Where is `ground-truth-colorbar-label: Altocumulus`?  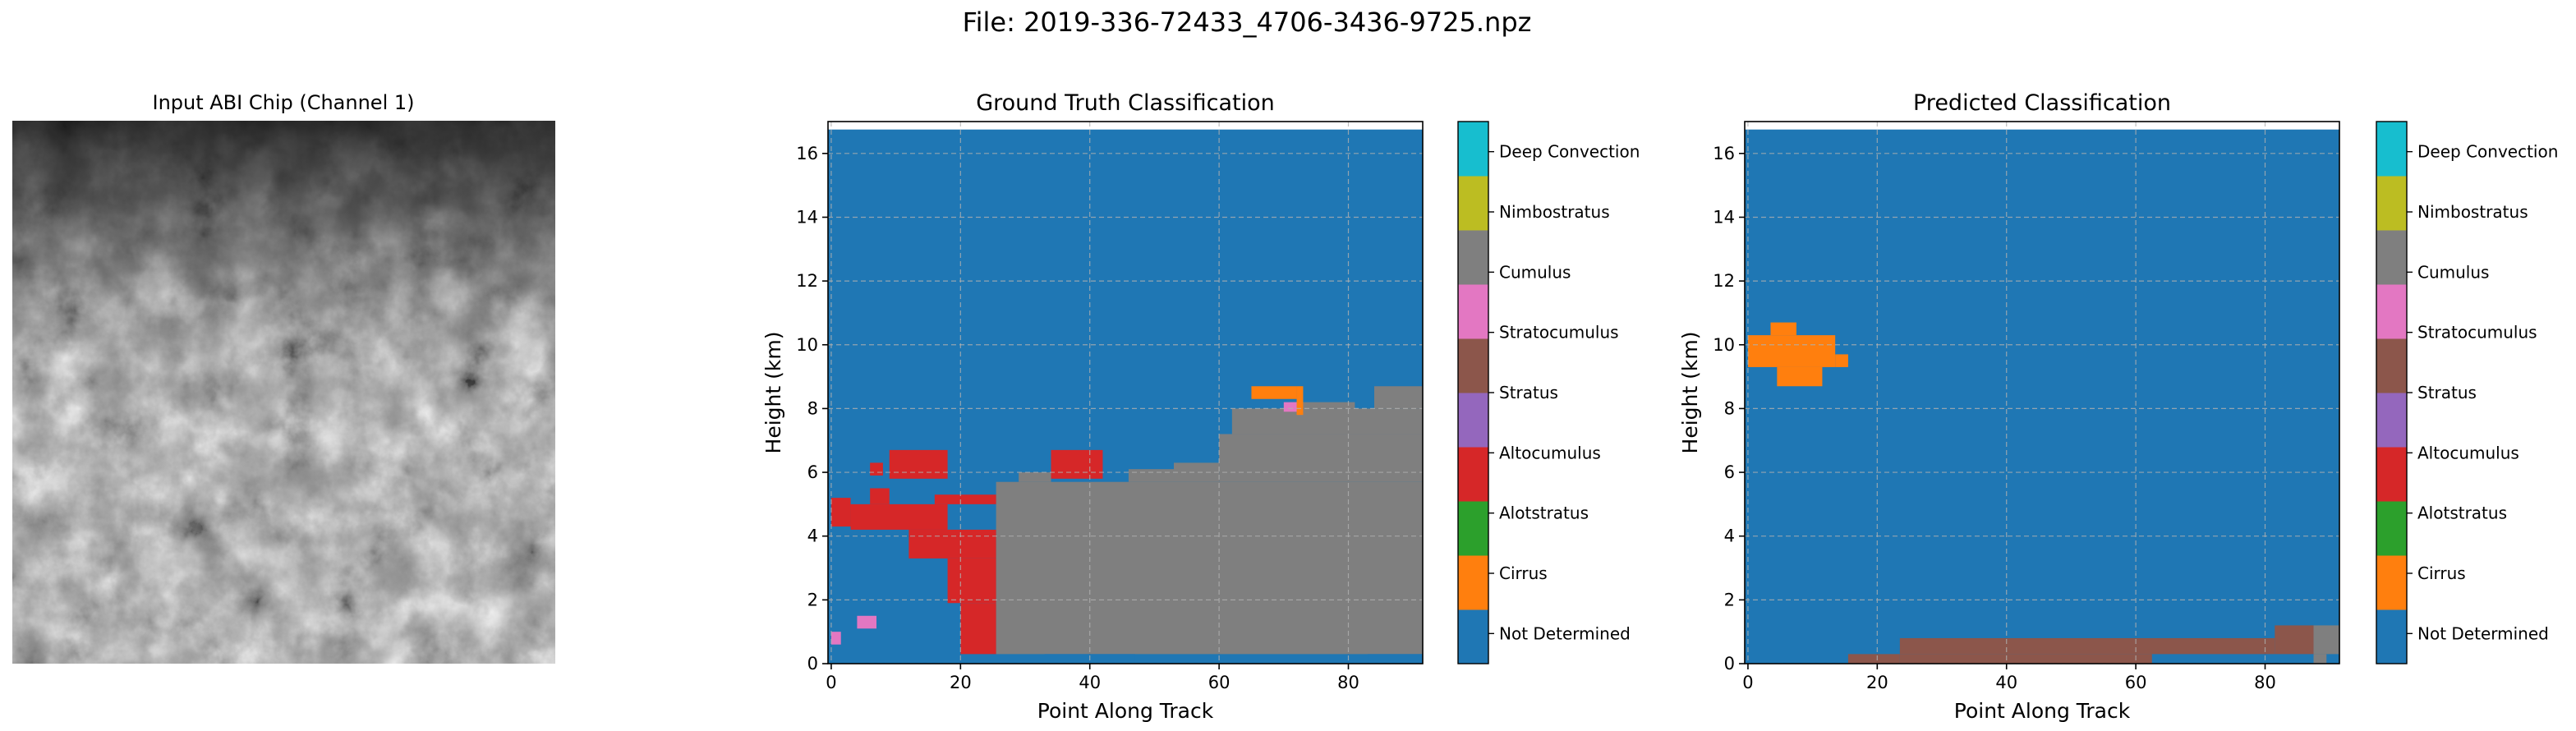
ground-truth-colorbar-label: Altocumulus is located at coordinates (1550, 452).